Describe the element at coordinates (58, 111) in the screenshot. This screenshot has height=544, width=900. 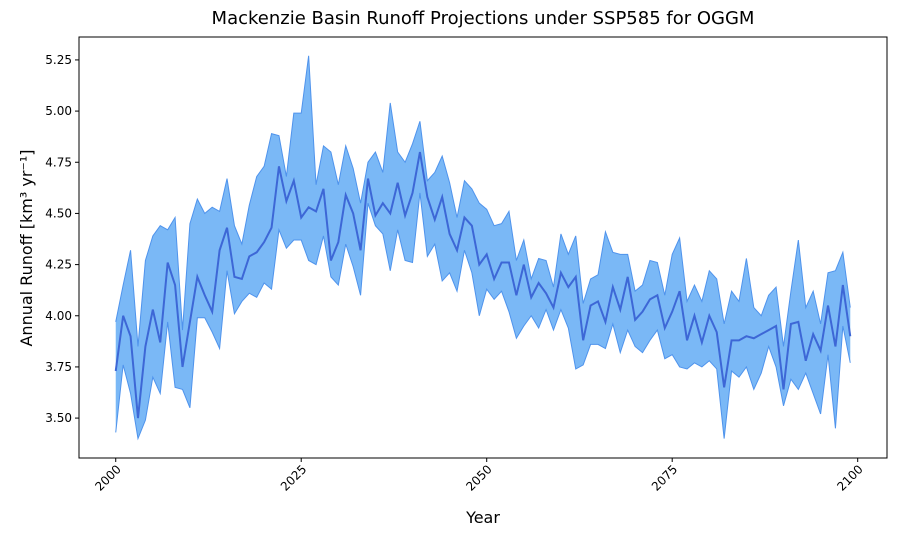
I see `y-tick-label: 5.00` at that location.